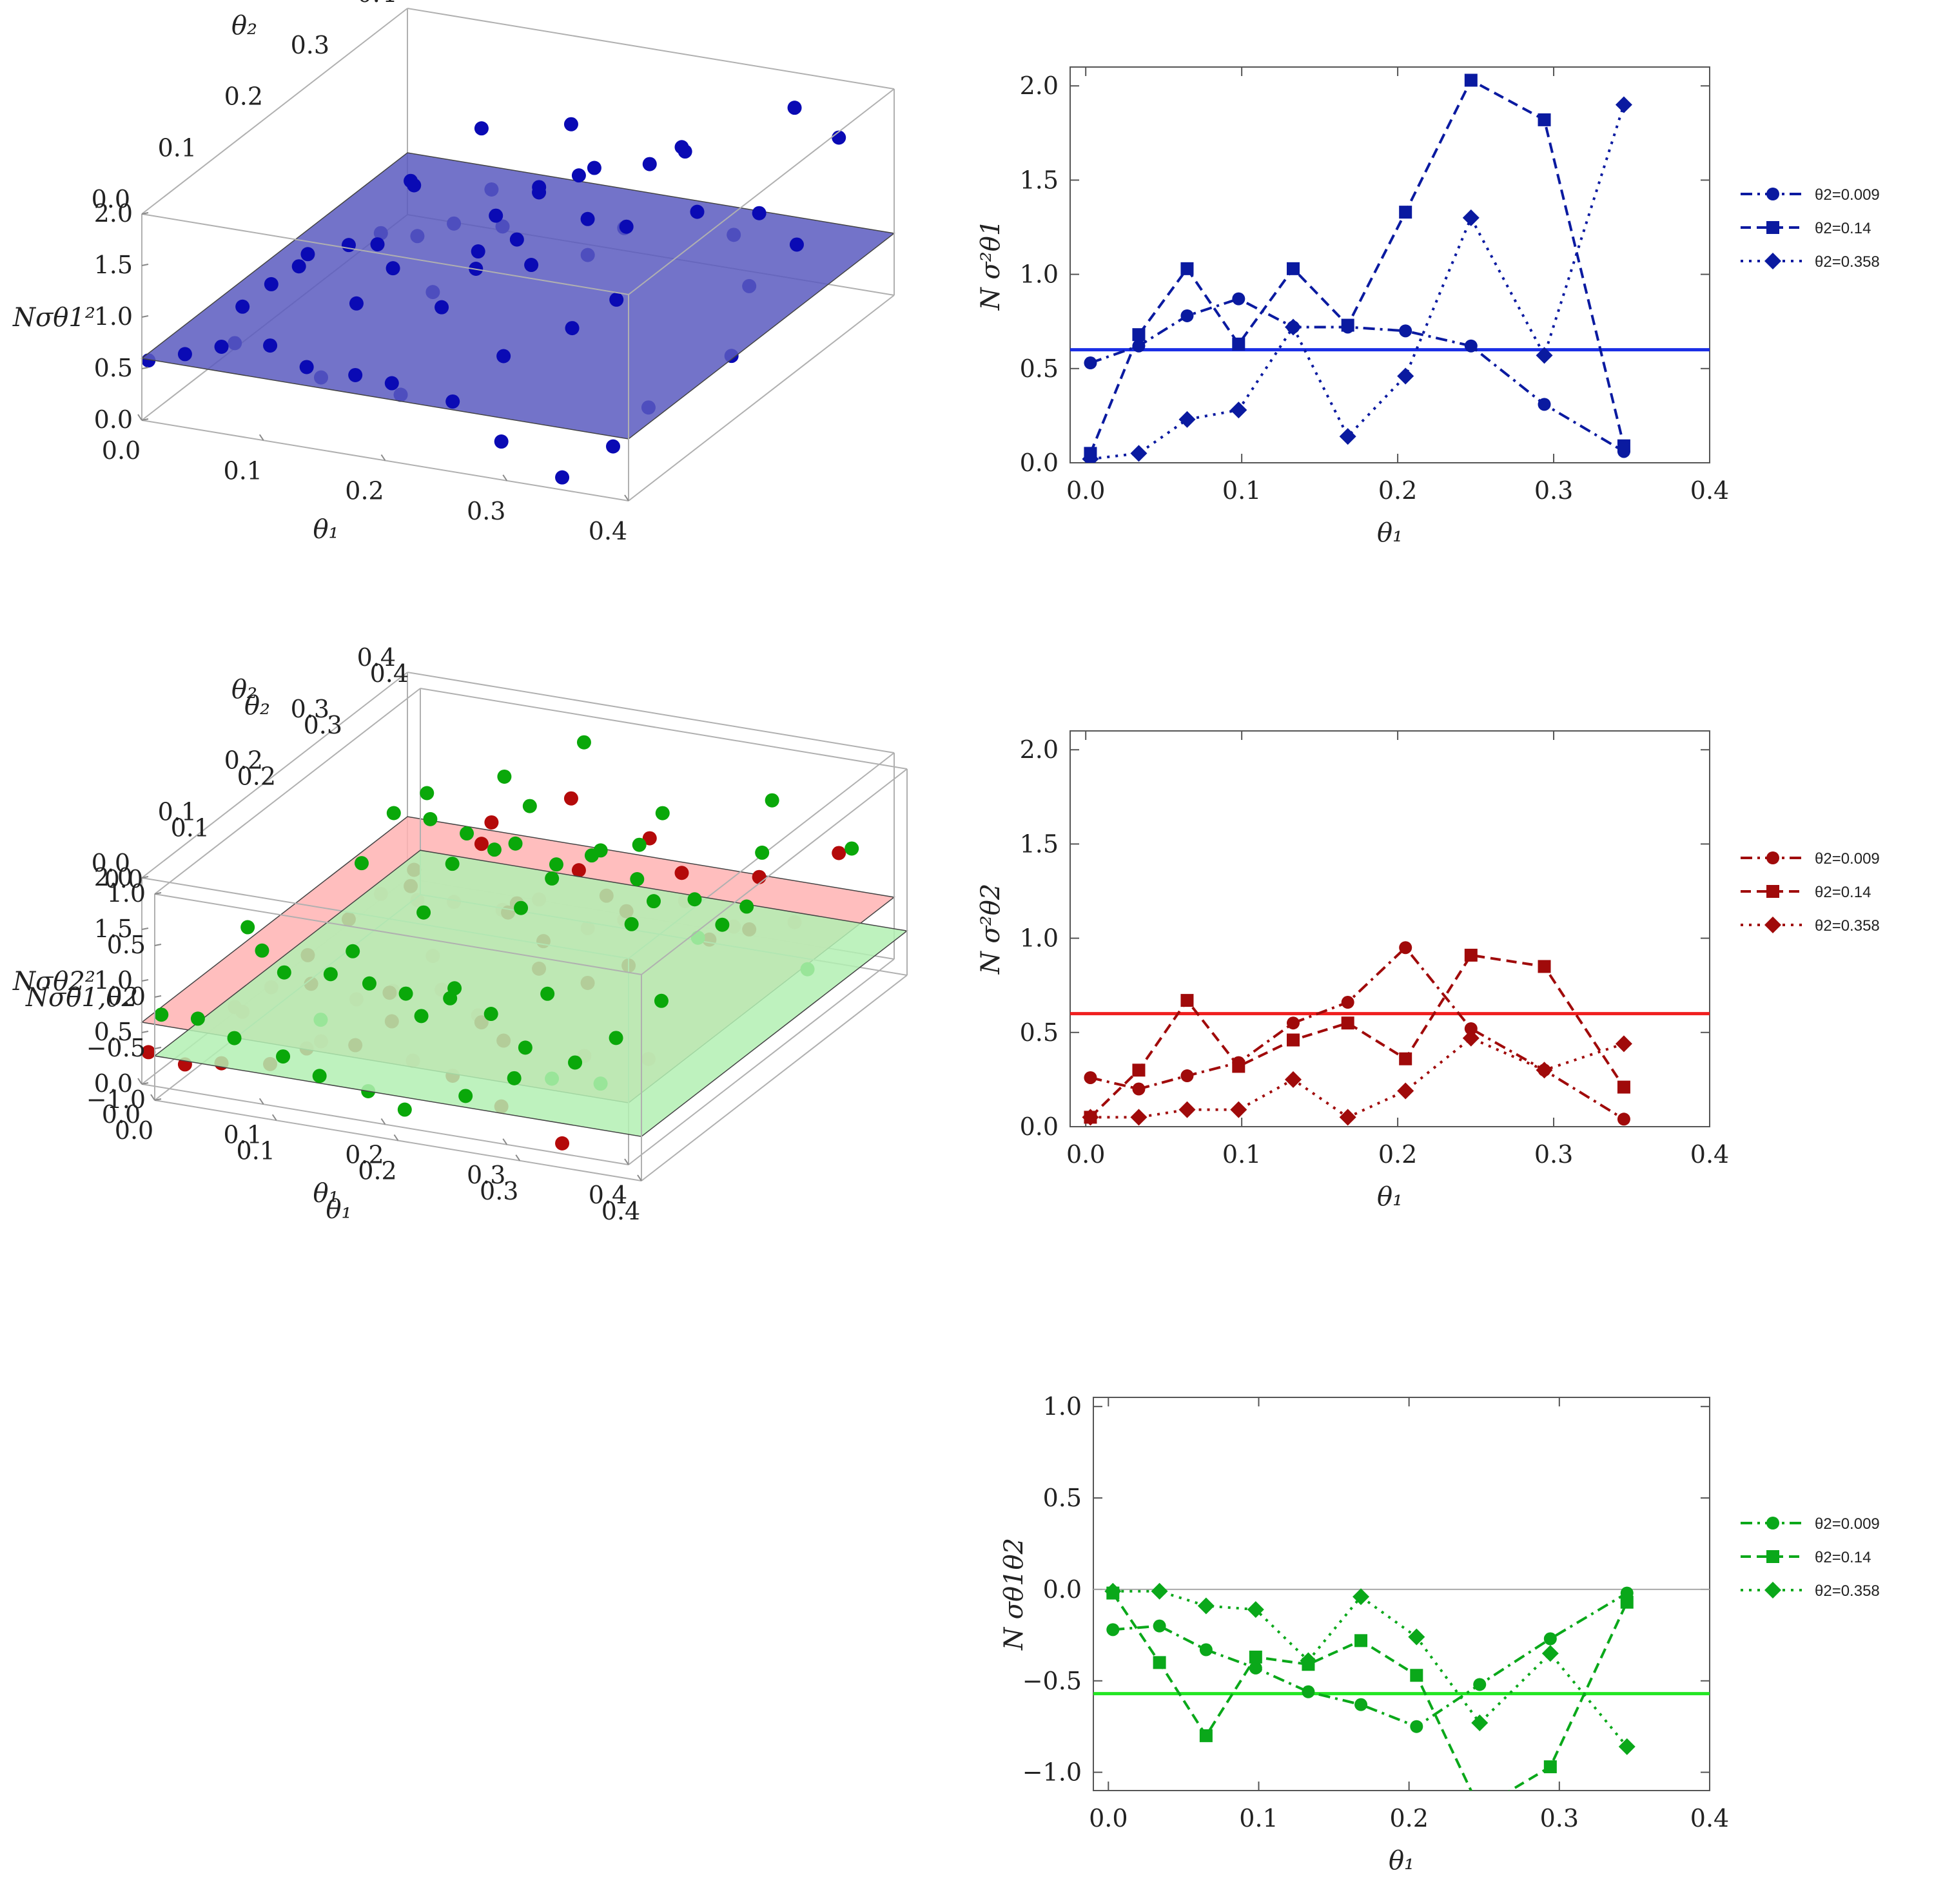  What do you see at coordinates (1848, 1591) in the screenshot?
I see `legend-label: θ2=0.358` at bounding box center [1848, 1591].